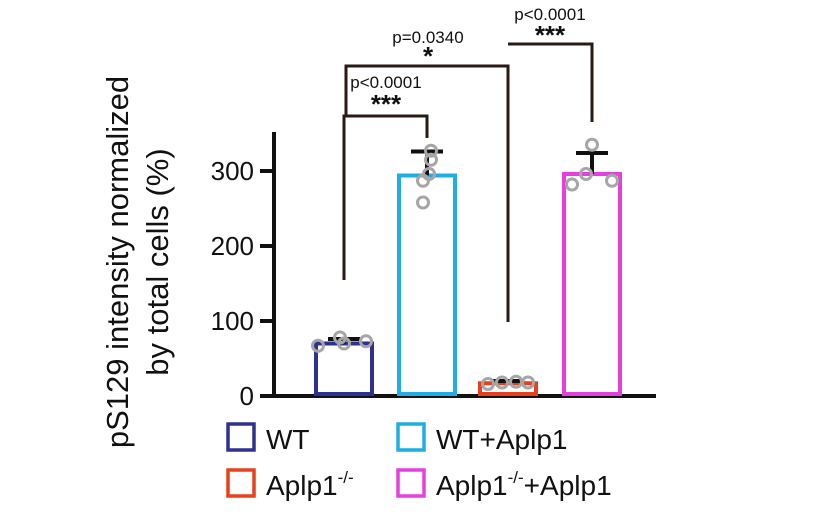 This screenshot has height=521, width=816. Describe the element at coordinates (551, 82) in the screenshot. I see `bracket-ko-vs-ko-aplp1` at that location.